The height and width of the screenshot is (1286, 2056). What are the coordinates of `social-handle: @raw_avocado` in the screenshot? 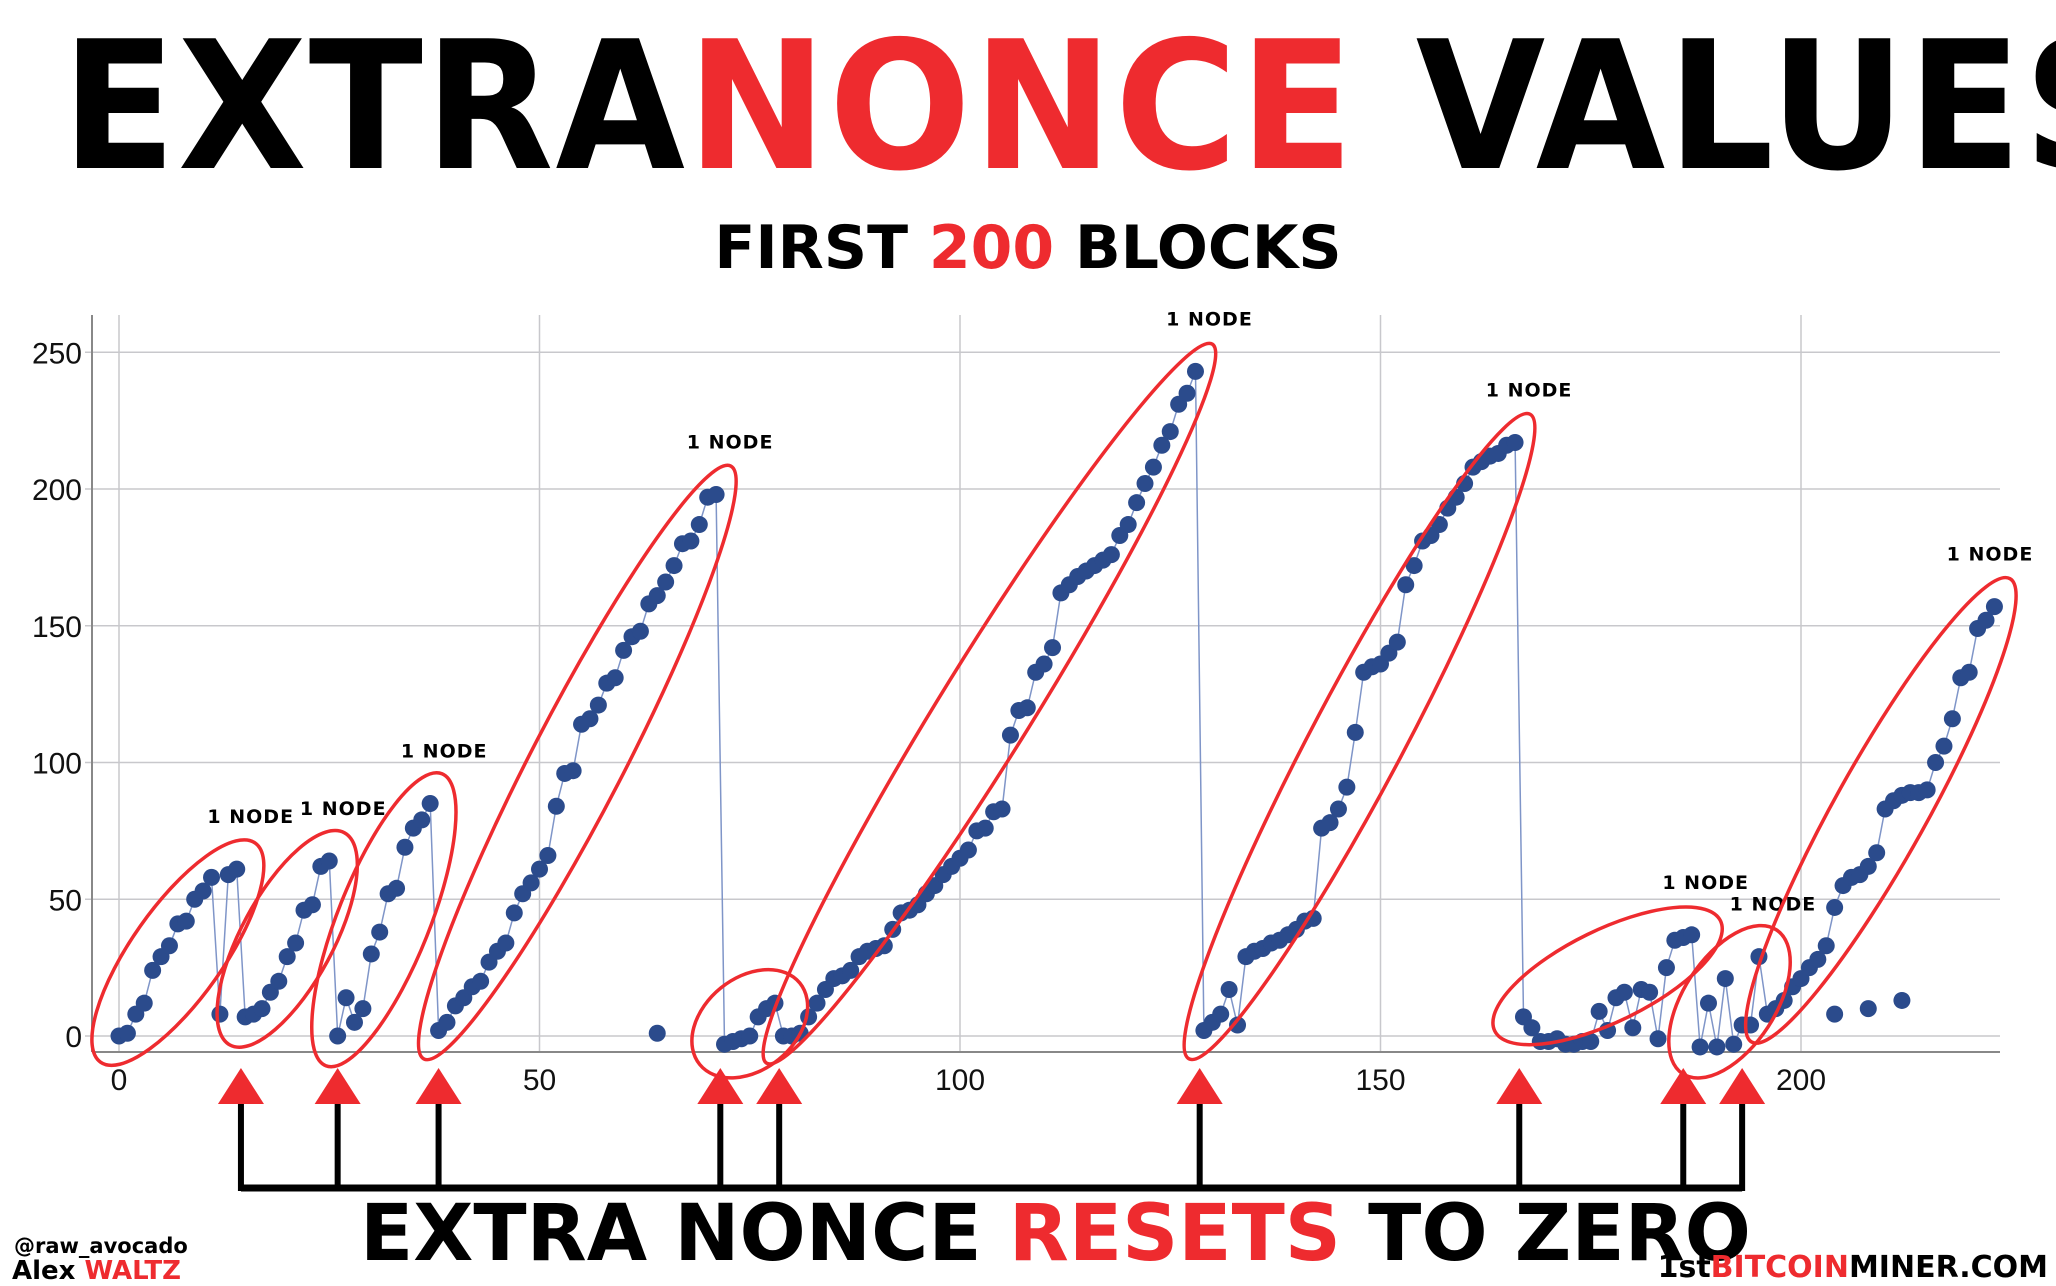 It's located at (101, 1246).